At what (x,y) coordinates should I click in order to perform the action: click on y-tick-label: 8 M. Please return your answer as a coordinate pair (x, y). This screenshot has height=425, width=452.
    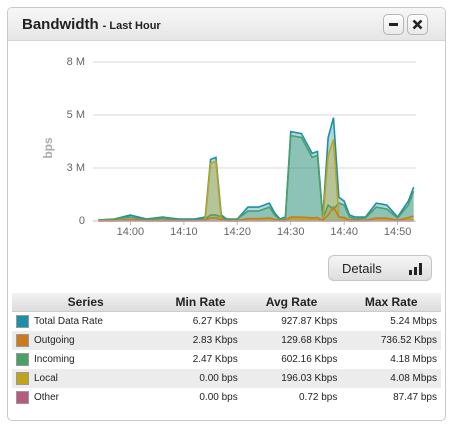
    Looking at the image, I should click on (76, 62).